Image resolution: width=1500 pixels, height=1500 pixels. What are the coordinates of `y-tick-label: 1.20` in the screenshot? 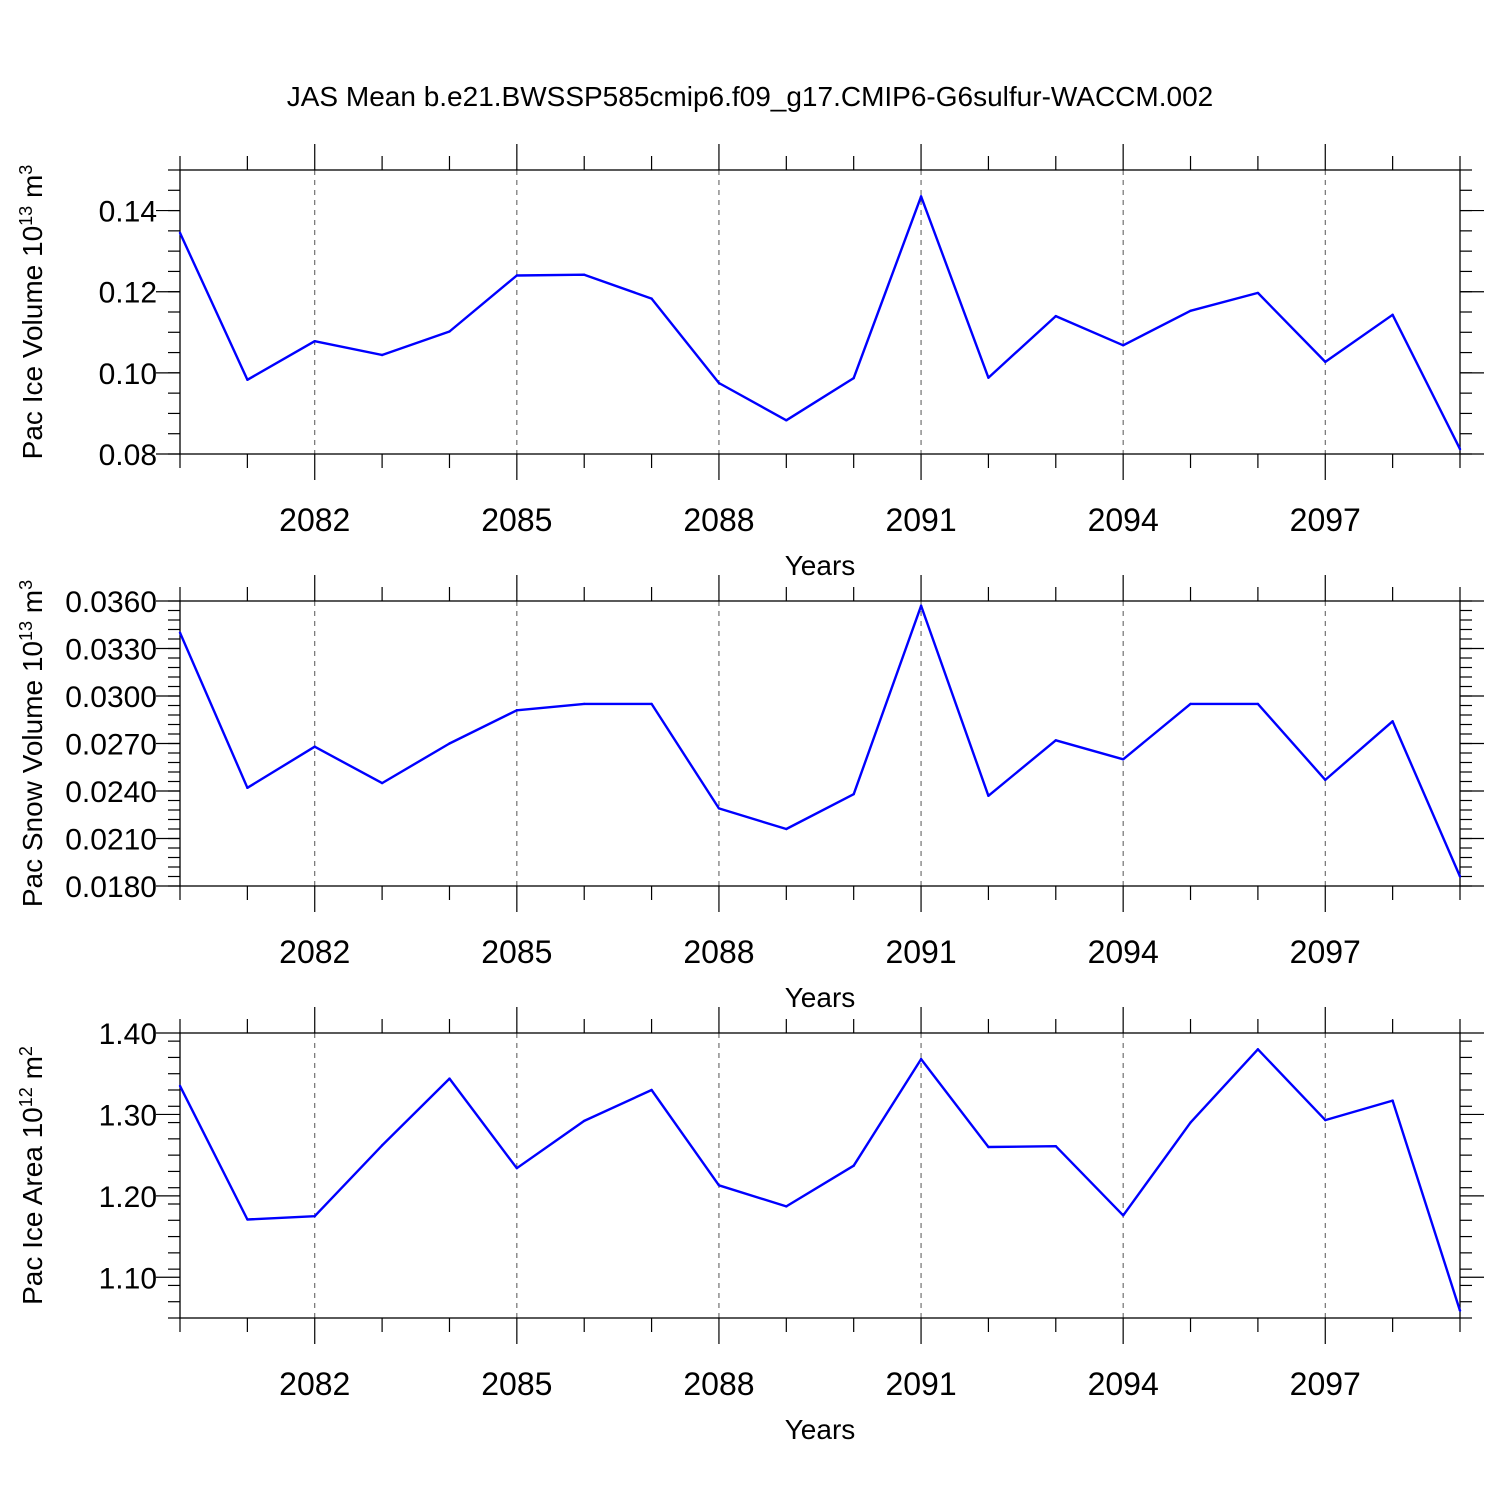 It's located at (128, 1197).